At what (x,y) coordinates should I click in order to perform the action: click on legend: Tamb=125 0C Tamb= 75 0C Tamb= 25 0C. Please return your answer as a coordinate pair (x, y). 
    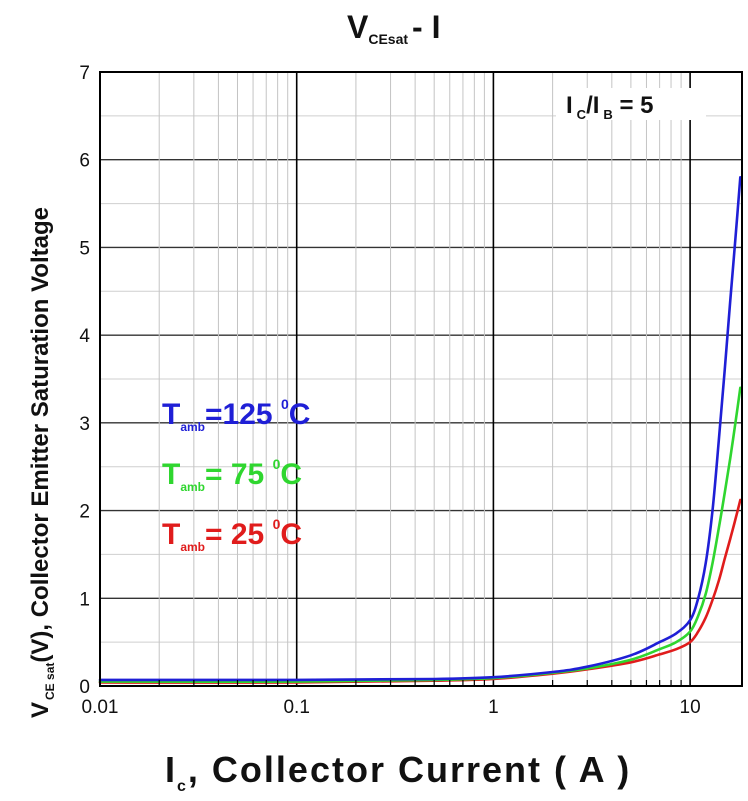
    Looking at the image, I should click on (236, 475).